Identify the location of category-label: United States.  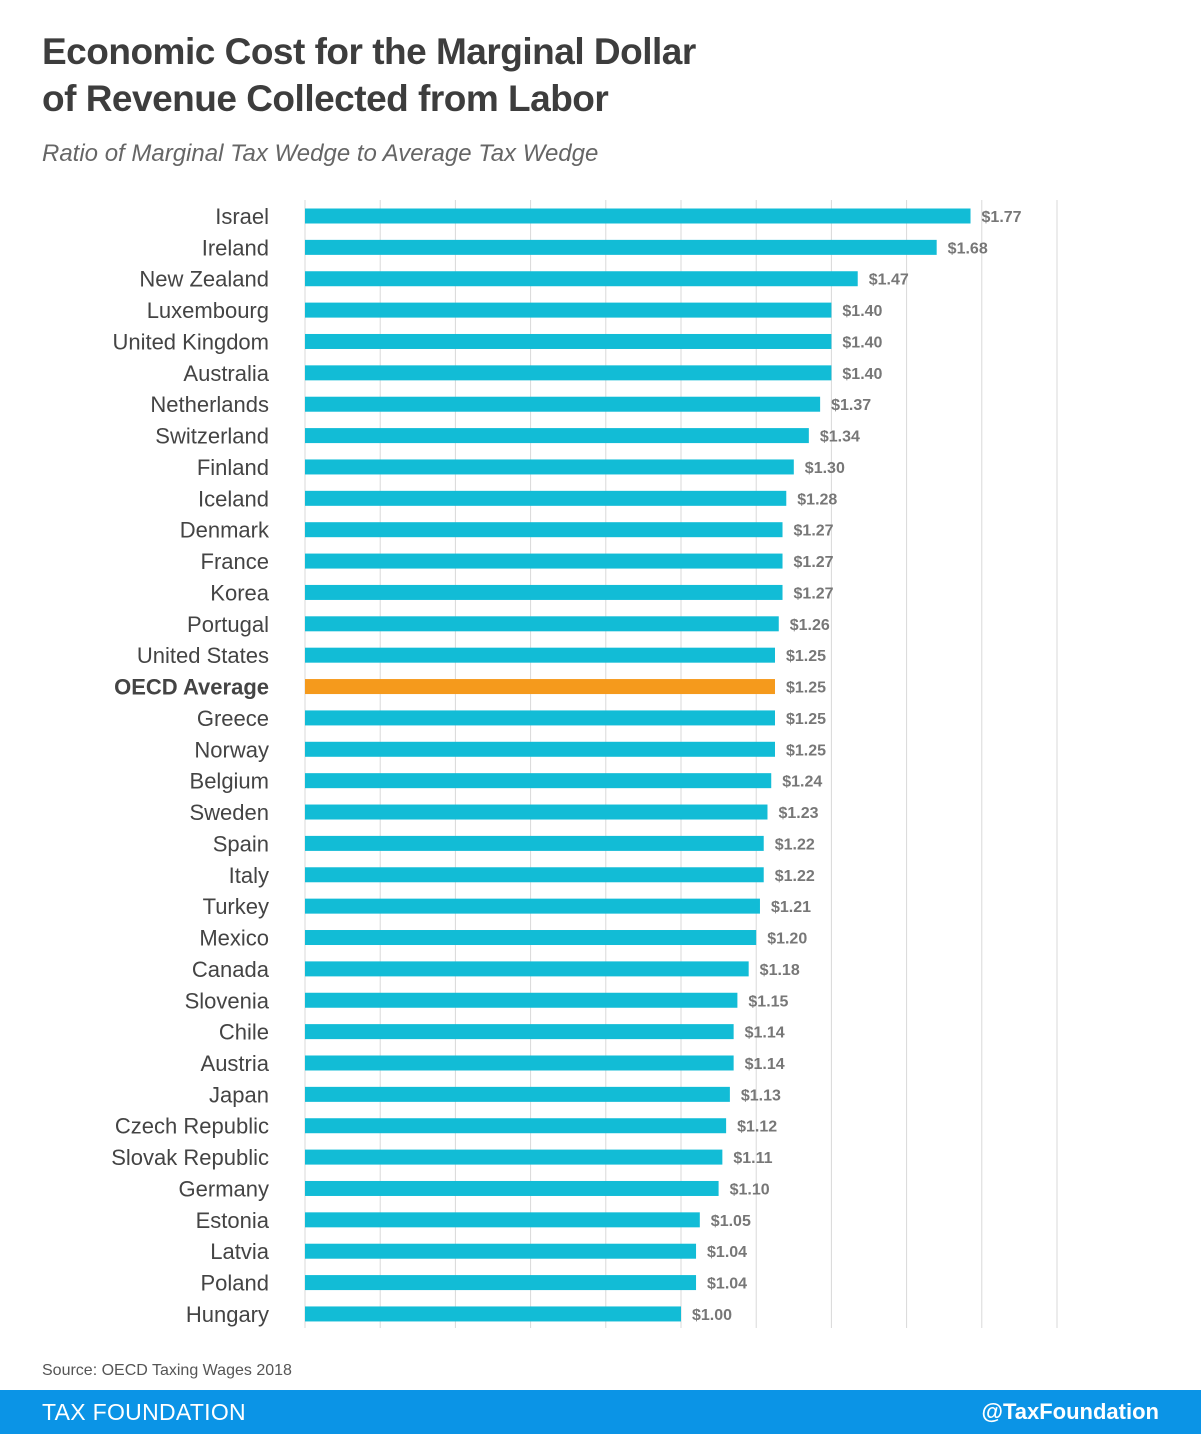
(203, 655).